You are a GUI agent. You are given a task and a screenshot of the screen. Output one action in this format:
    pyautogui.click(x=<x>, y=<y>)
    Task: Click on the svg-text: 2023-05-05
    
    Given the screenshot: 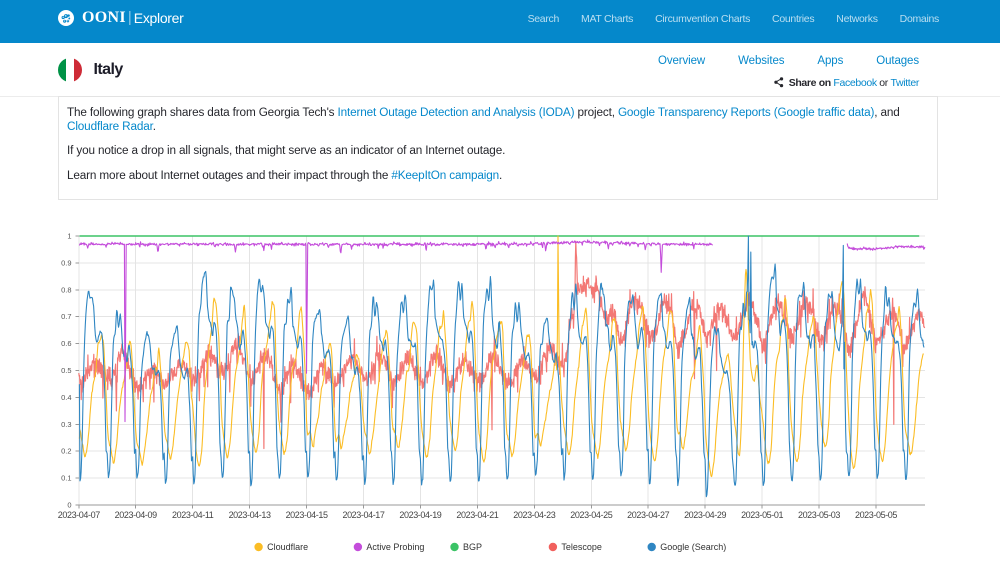 What is the action you would take?
    pyautogui.click(x=876, y=515)
    